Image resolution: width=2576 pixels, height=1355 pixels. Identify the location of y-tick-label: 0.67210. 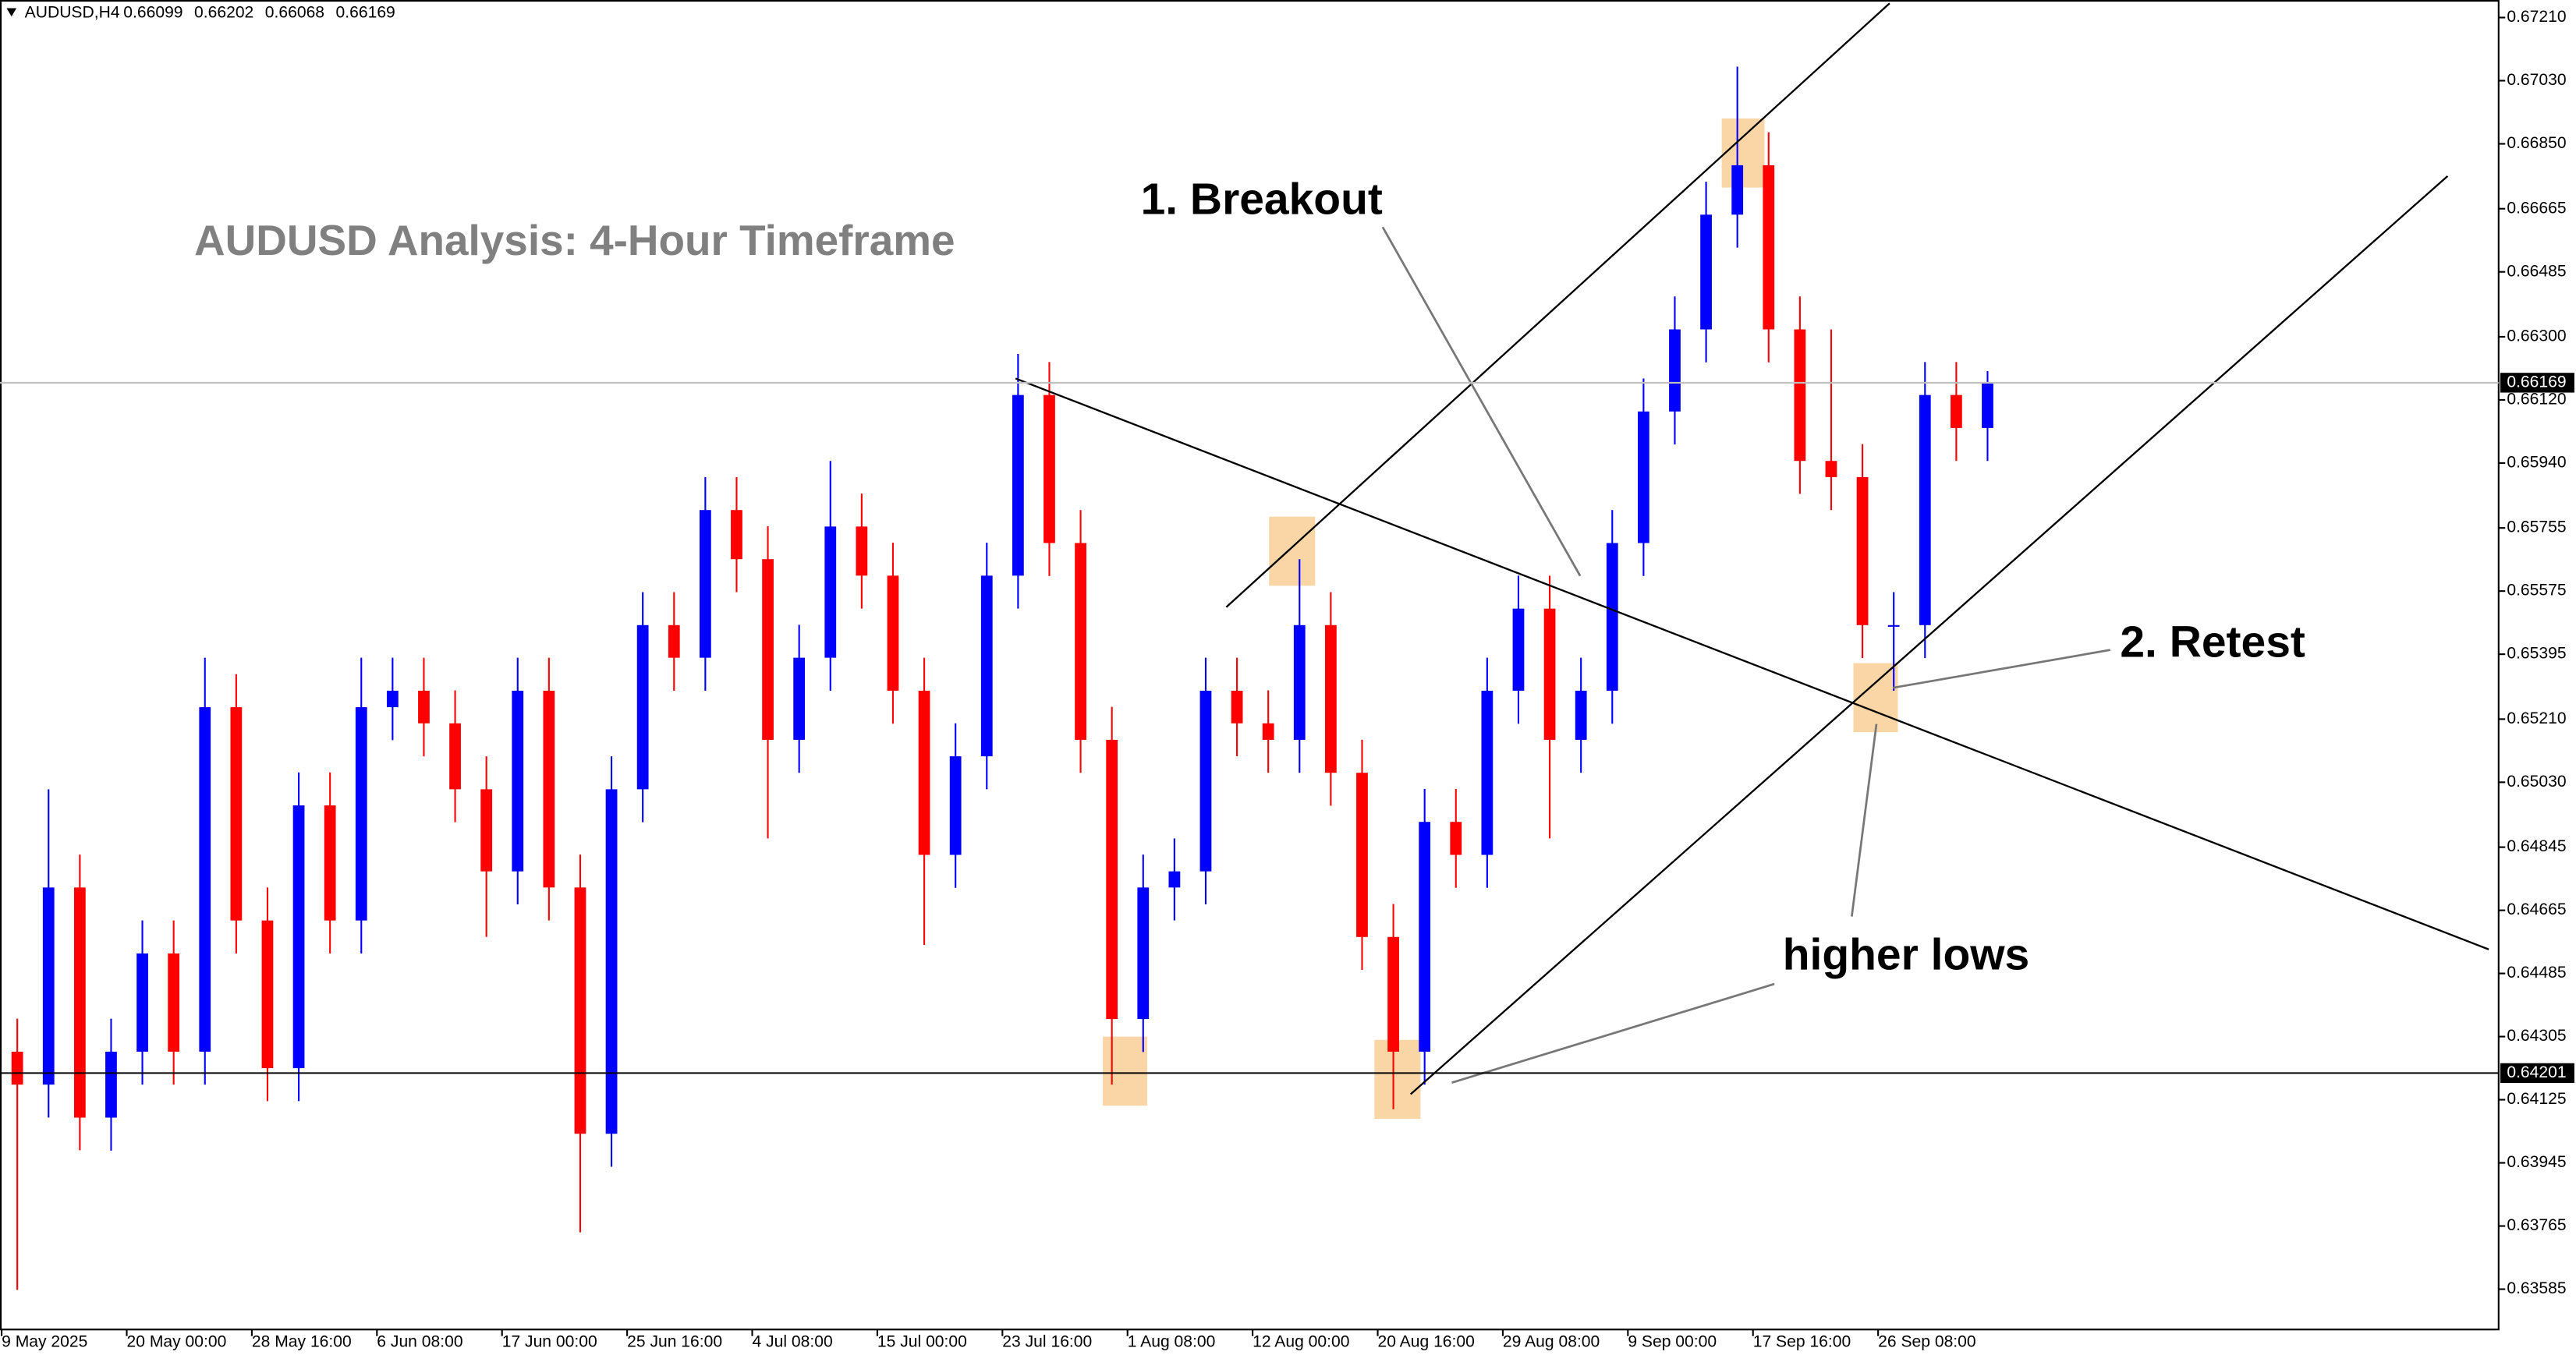
(2536, 17).